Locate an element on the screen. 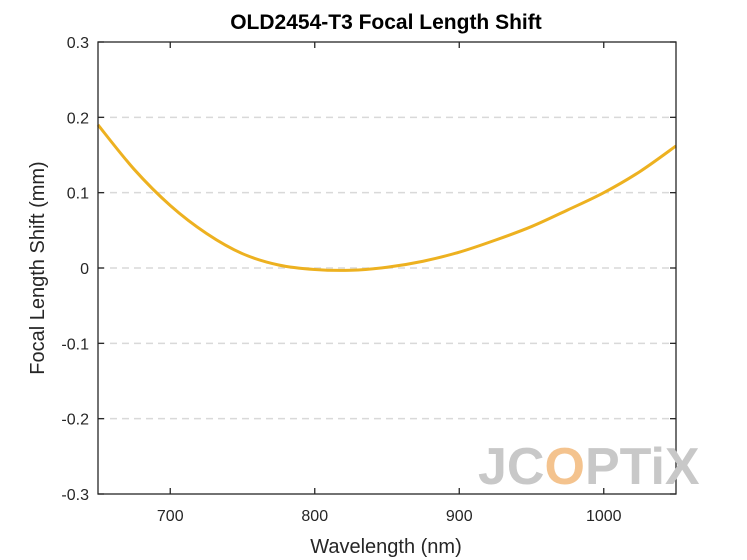 This screenshot has width=747, height=560. y-tick-label: -0.3 is located at coordinates (75, 495).